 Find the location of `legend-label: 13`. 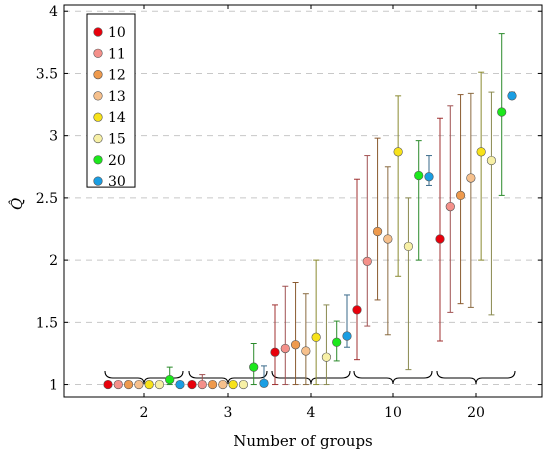

legend-label: 13 is located at coordinates (117, 97).